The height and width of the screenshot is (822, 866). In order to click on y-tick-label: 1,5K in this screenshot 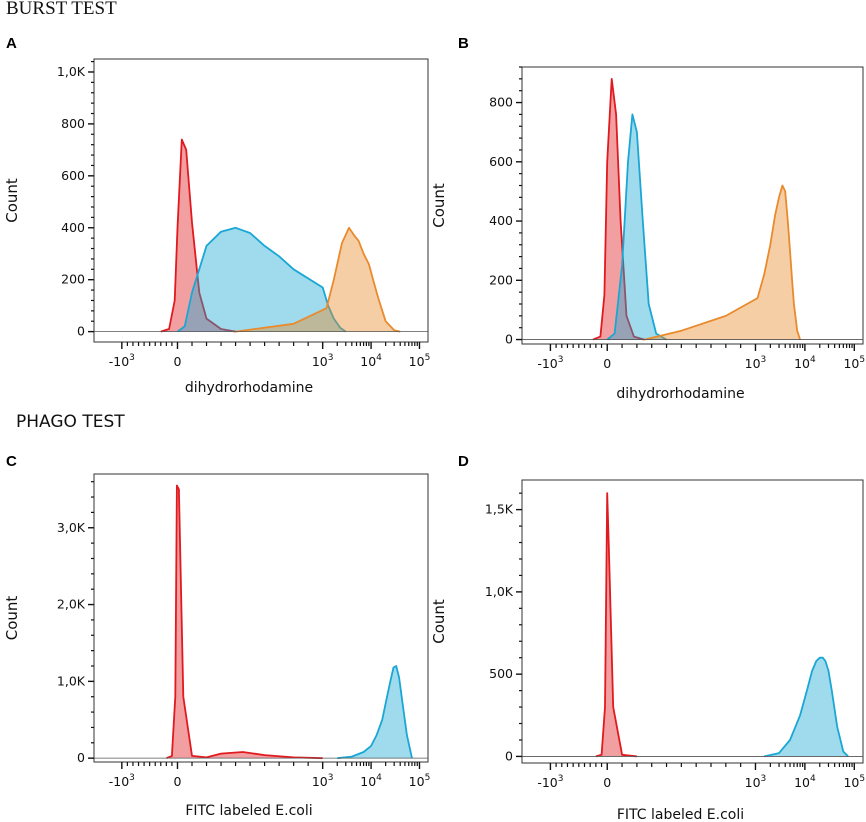, I will do `click(499, 509)`.